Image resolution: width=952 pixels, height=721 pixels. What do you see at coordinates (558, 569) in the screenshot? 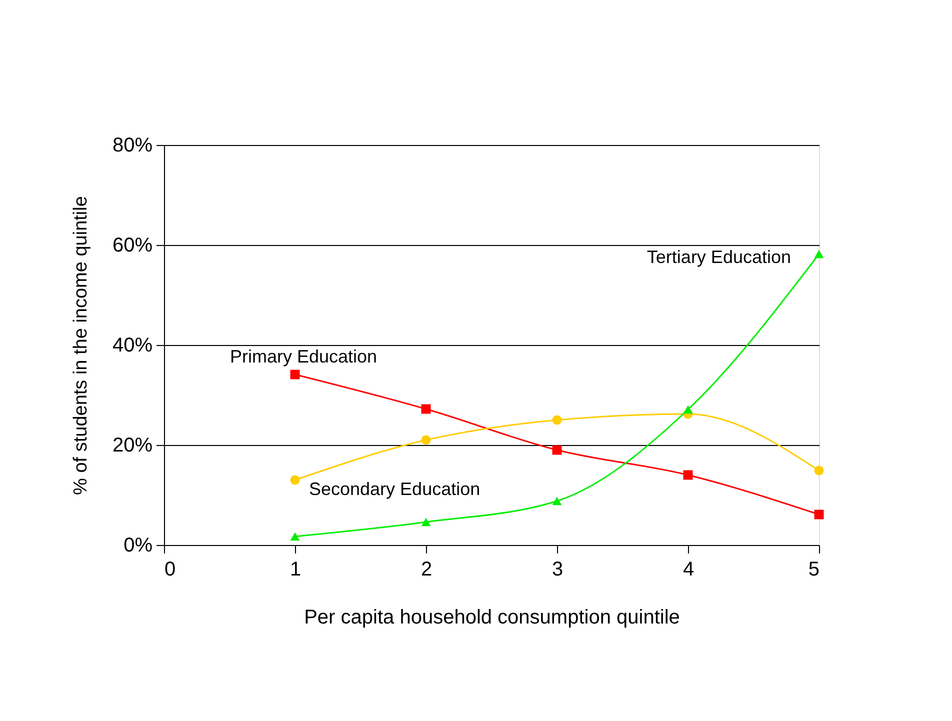
I see `x-tick-label: 3` at bounding box center [558, 569].